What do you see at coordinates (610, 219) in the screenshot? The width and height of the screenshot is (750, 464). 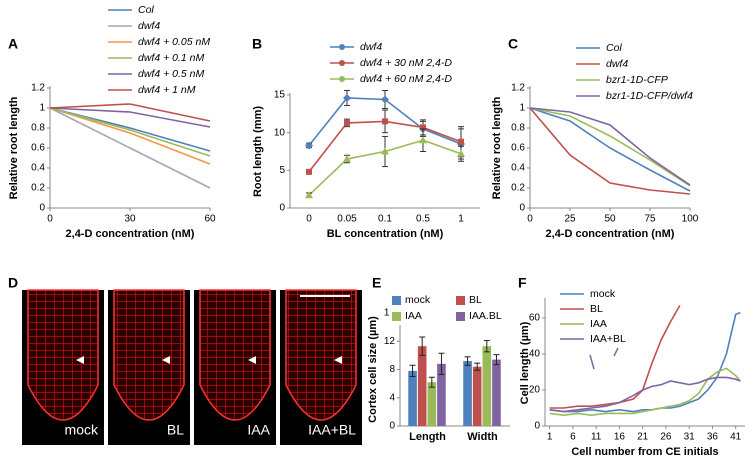 I see `x-tick-label: 50` at bounding box center [610, 219].